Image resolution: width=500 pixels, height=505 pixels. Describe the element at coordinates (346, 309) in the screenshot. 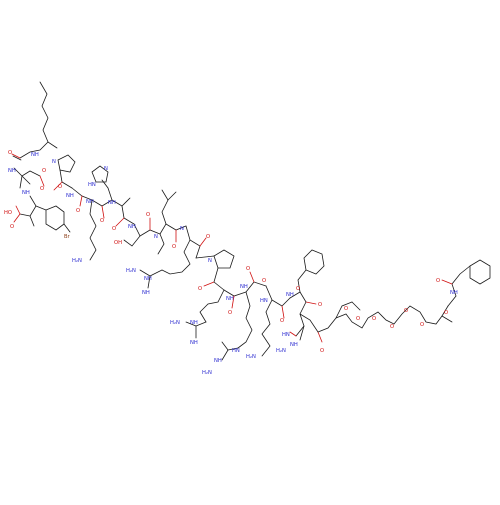

I see `atom-o20: O` at that location.